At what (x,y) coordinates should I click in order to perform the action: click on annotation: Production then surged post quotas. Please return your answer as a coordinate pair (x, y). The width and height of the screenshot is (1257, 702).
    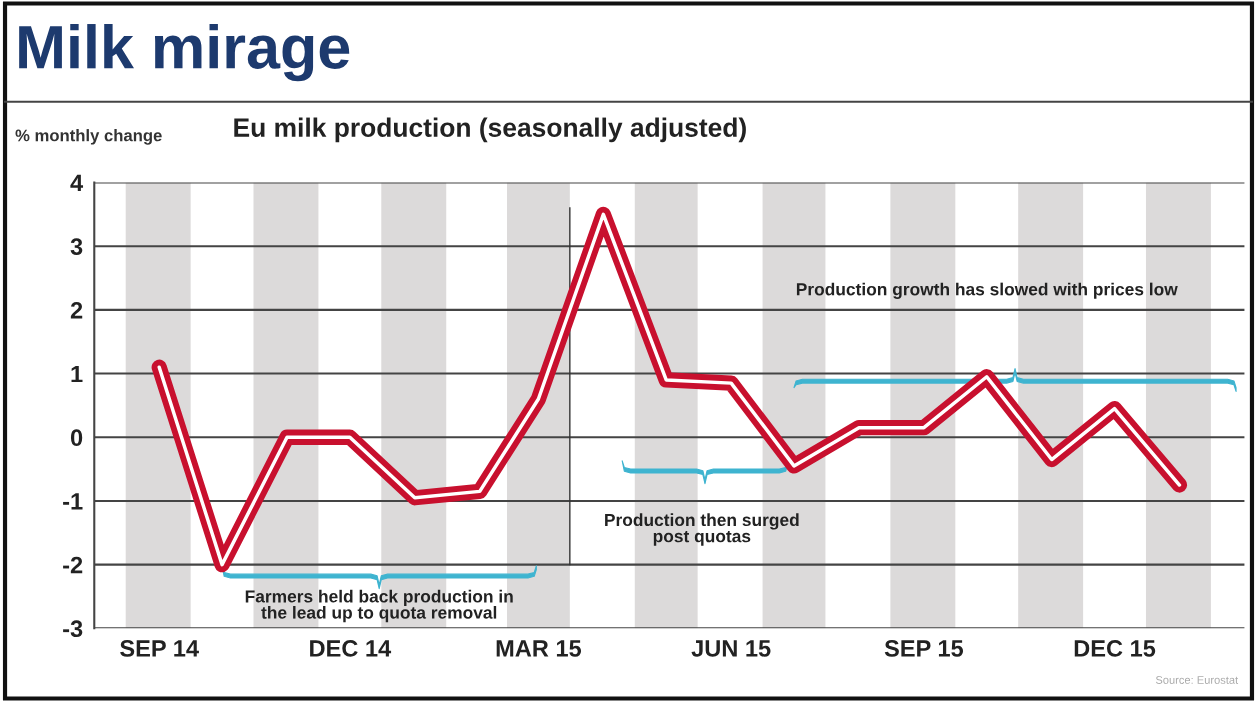
    Looking at the image, I should click on (702, 529).